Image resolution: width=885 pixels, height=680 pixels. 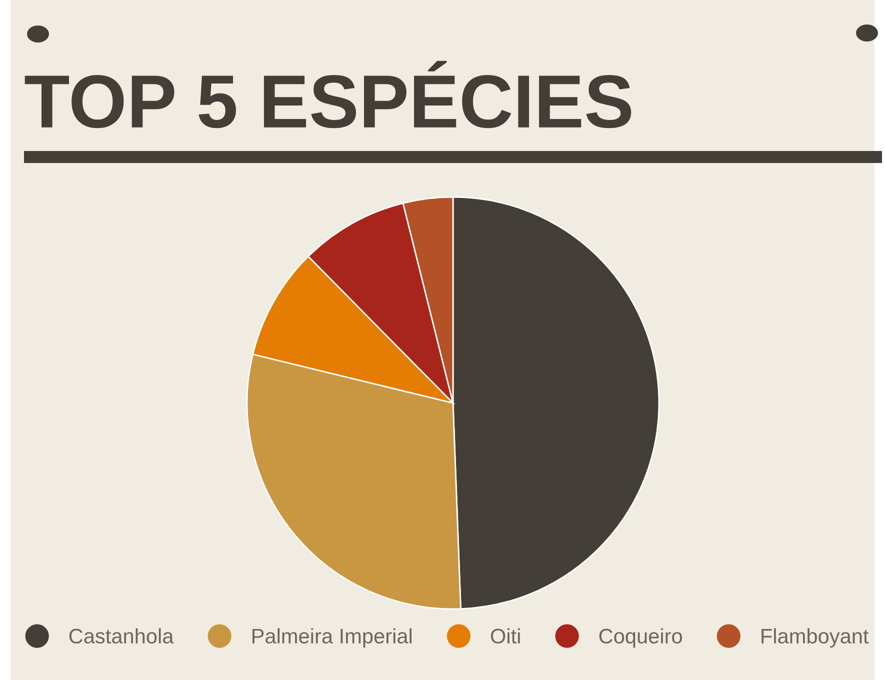 I want to click on chart-title: TOP 5 ESPÉCIES, so click(x=328, y=94).